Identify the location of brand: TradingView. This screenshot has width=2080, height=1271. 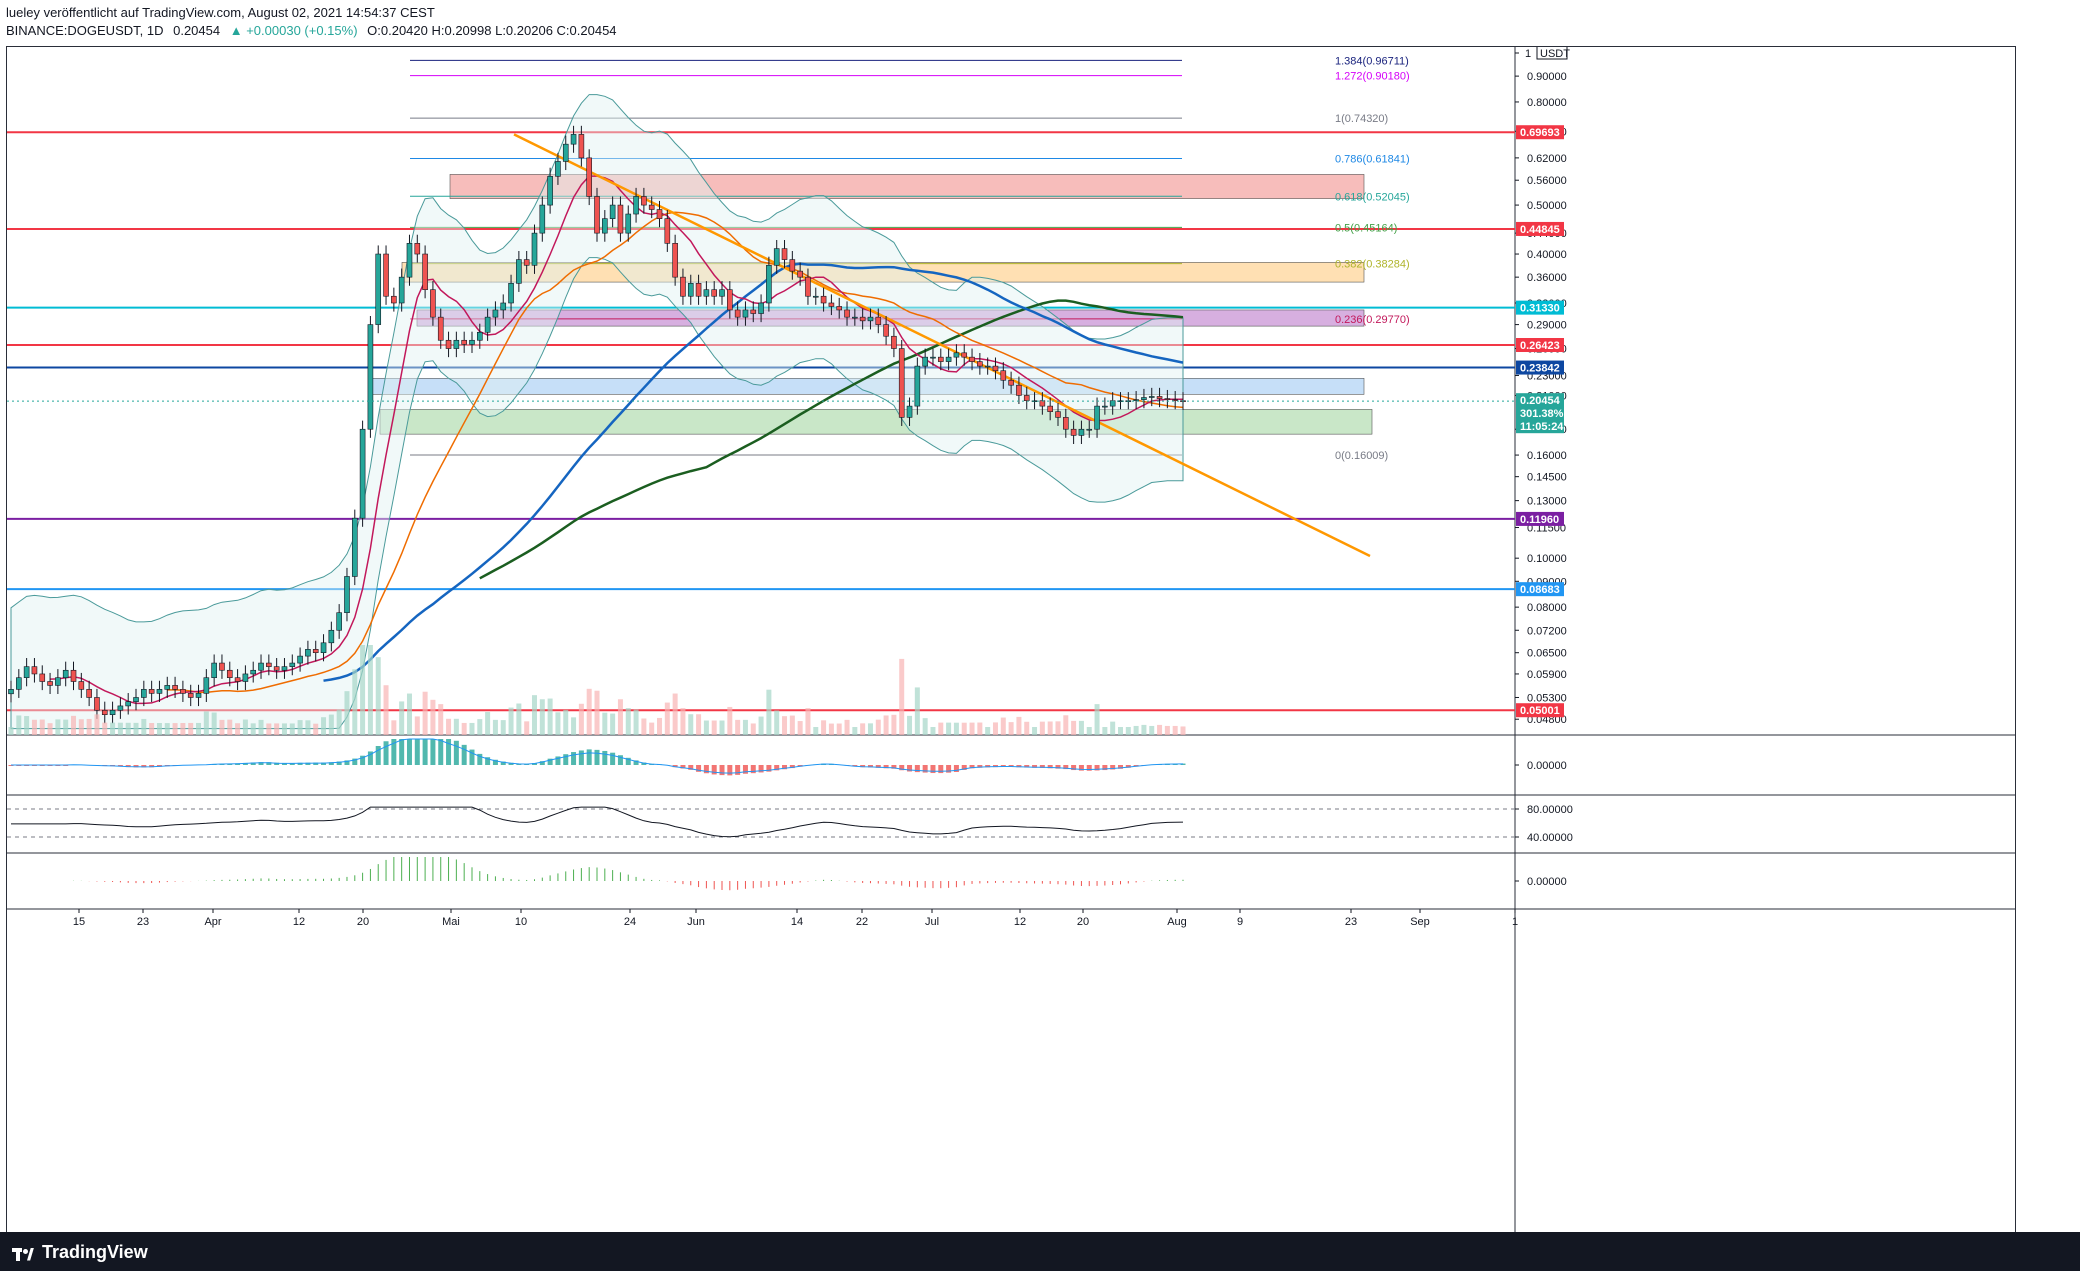
(80, 1252).